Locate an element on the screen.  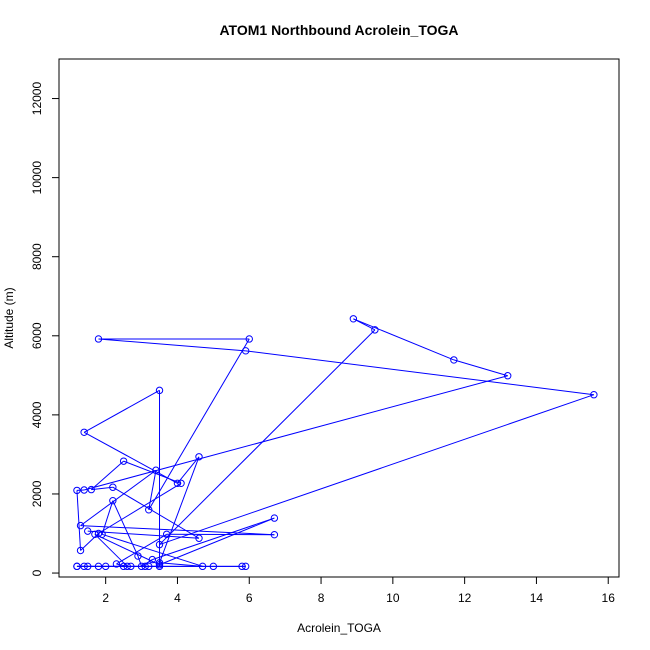
x-tick-label: 8 is located at coordinates (321, 598).